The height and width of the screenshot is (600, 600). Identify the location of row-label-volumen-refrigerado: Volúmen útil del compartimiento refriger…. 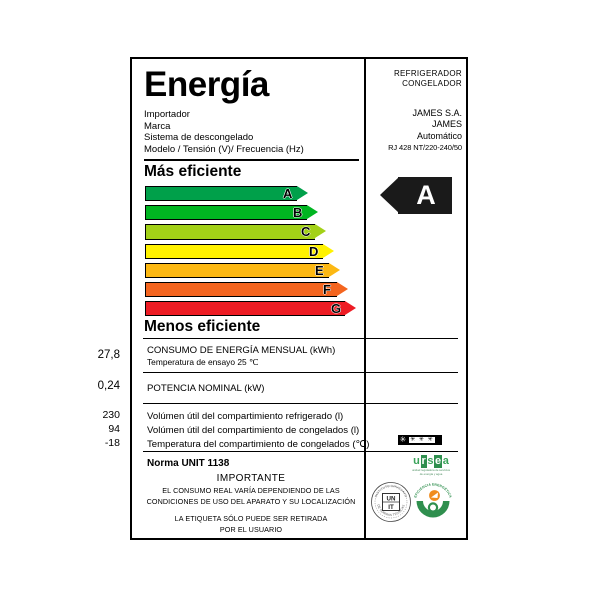
(245, 416).